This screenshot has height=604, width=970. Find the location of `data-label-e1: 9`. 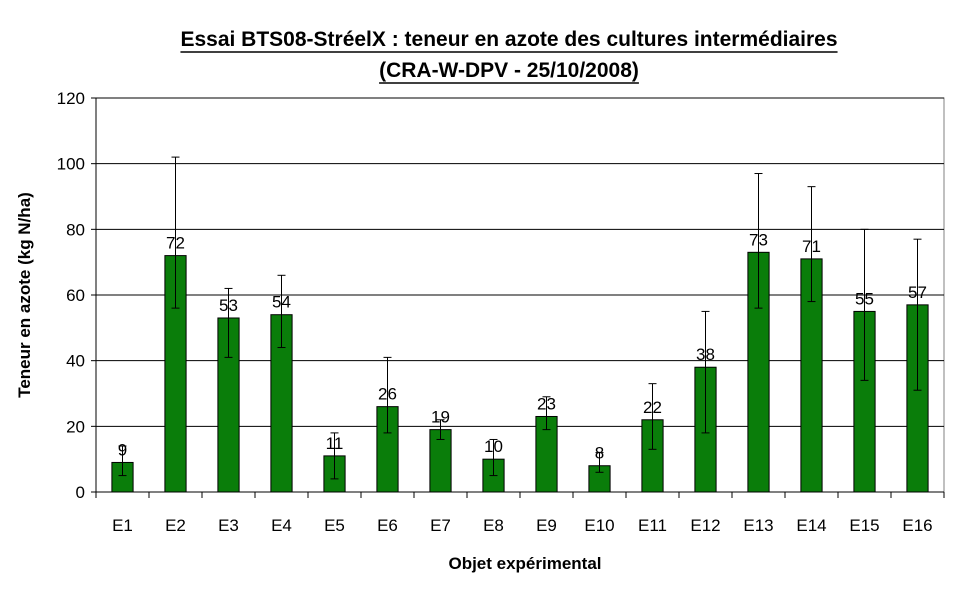

data-label-e1: 9 is located at coordinates (122, 449).